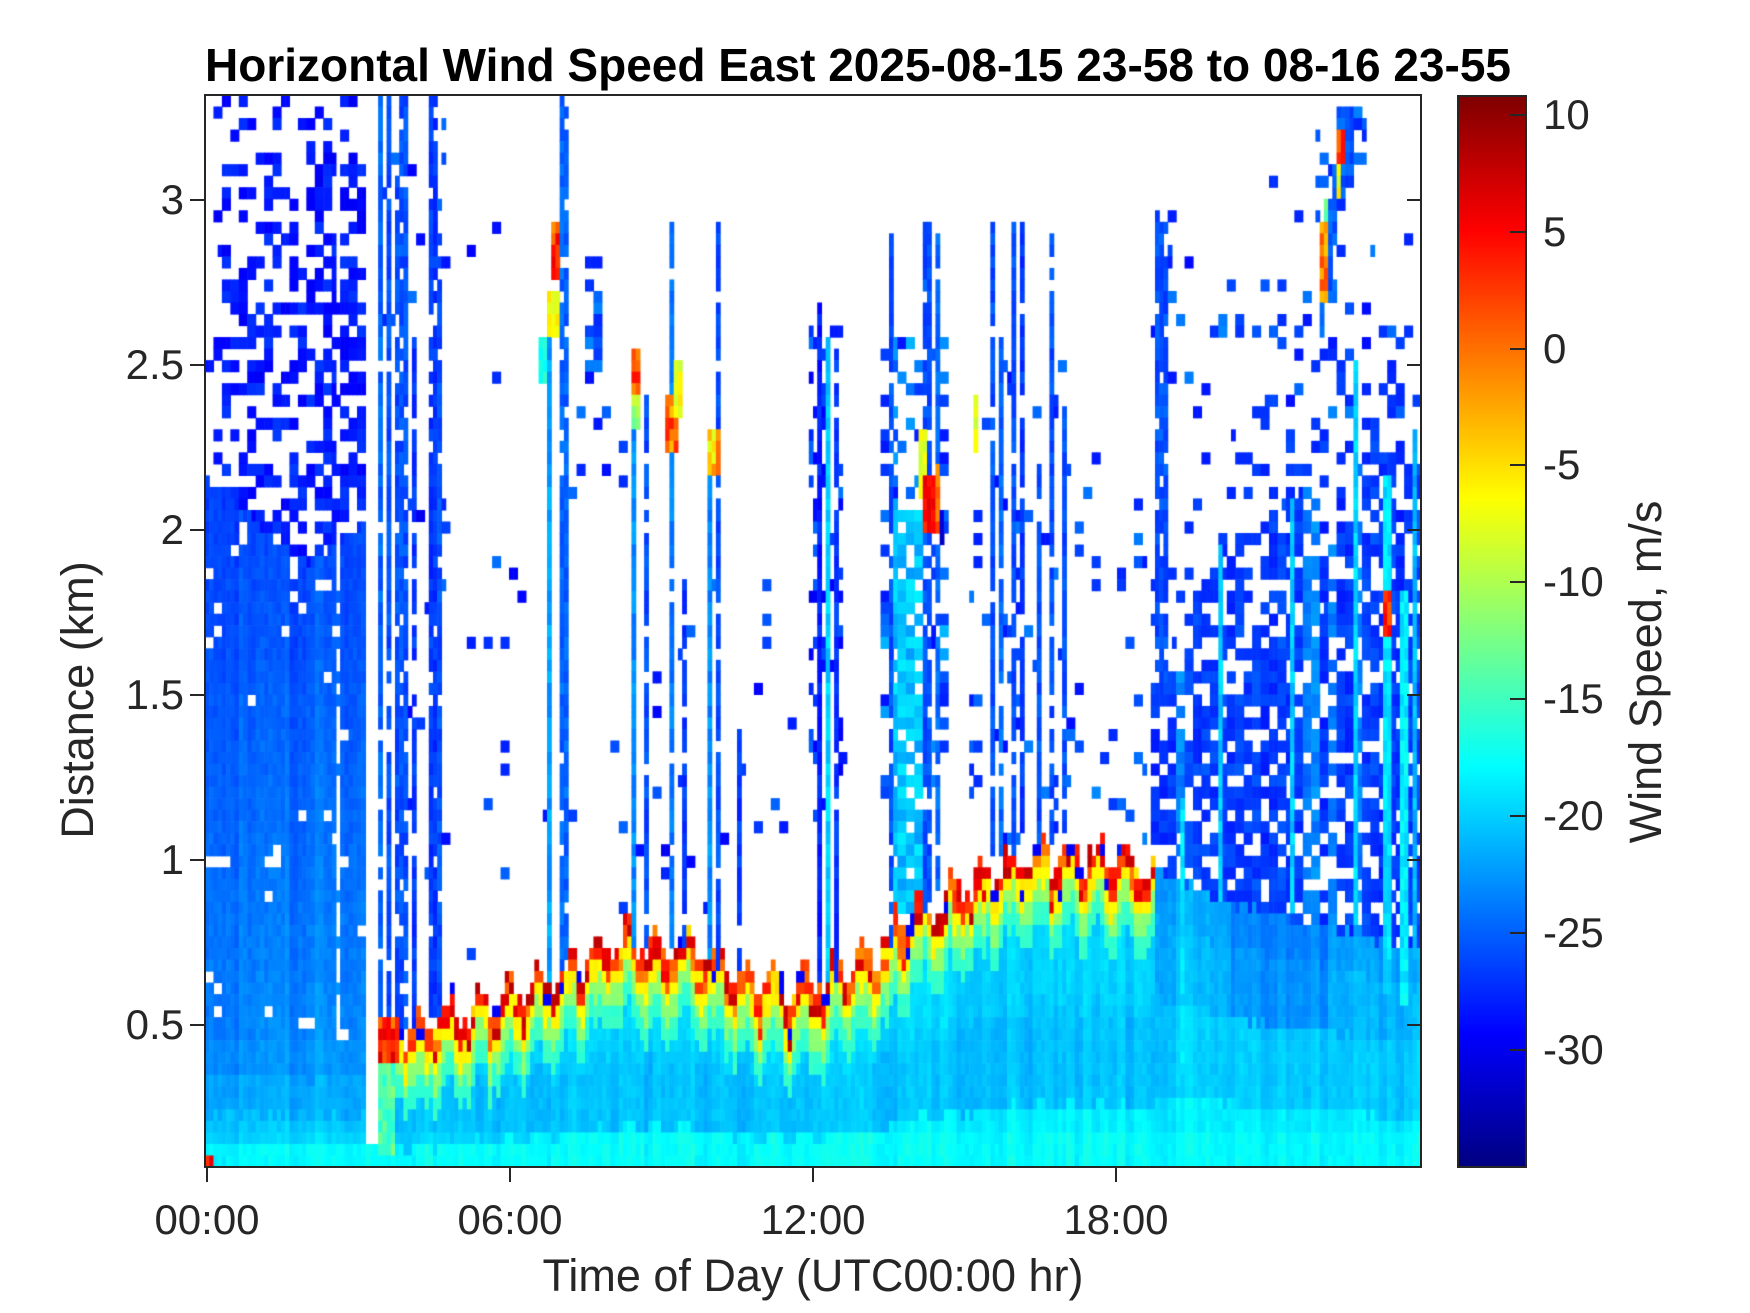 This screenshot has height=1313, width=1750. I want to click on x-tick-label: 12:00, so click(813, 1219).